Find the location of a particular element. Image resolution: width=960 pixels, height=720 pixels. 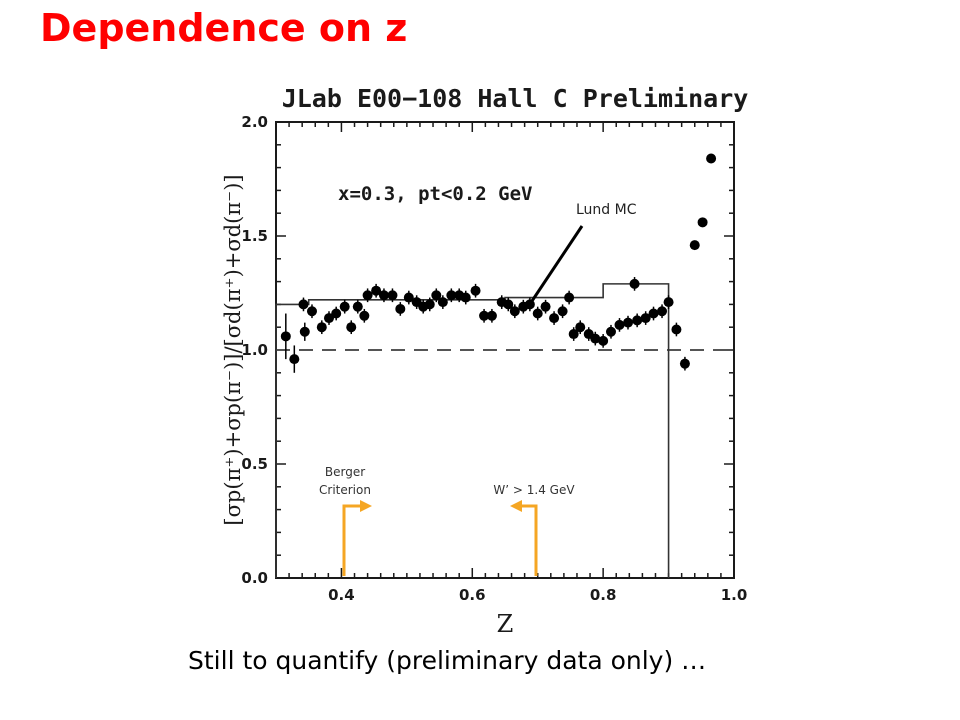

berger-label-line2: Criterion is located at coordinates (345, 490).